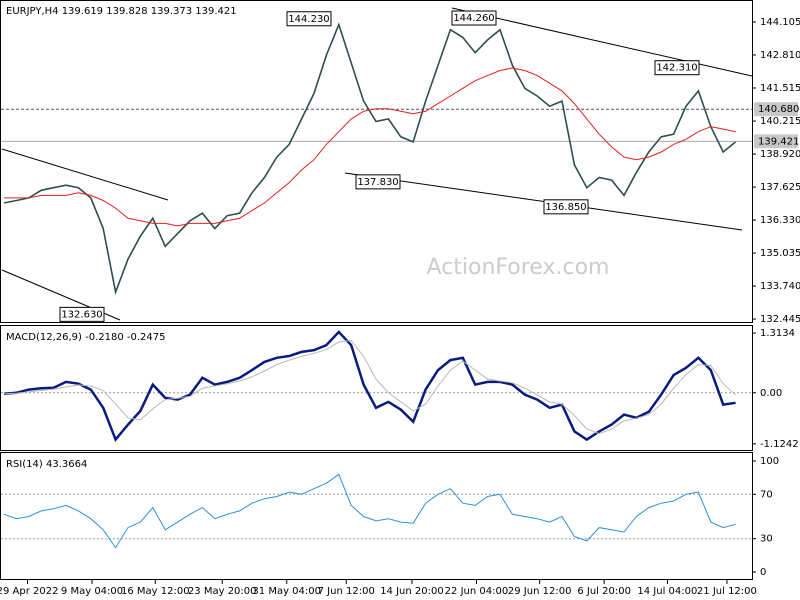 This screenshot has width=800, height=600. What do you see at coordinates (777, 333) in the screenshot?
I see `y-tick-label: 1.3134` at bounding box center [777, 333].